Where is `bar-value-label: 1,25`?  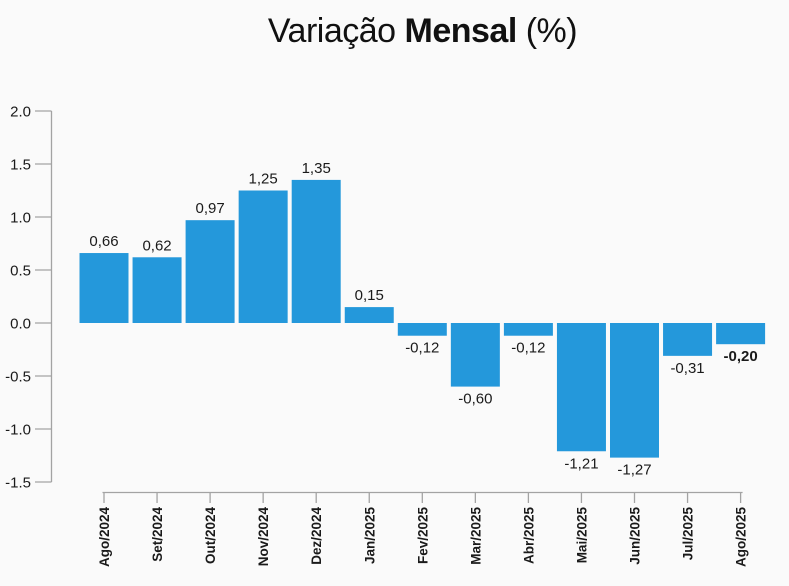 bar-value-label: 1,25 is located at coordinates (263, 179).